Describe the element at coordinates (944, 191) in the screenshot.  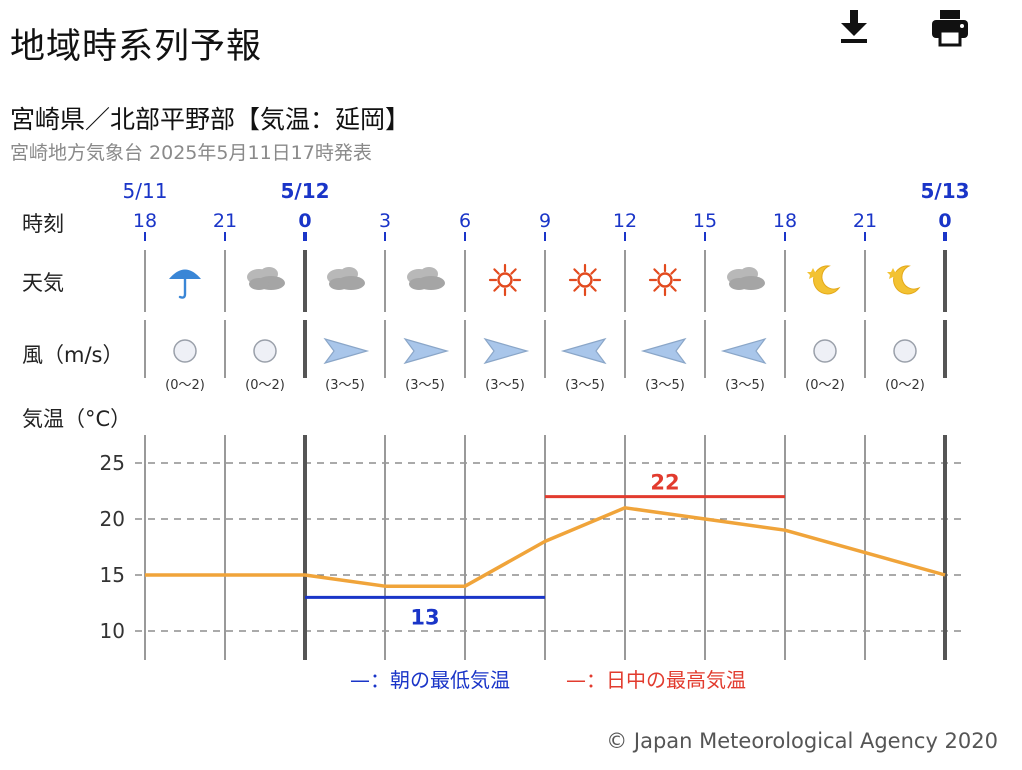
I see `date-label: 5/13` at that location.